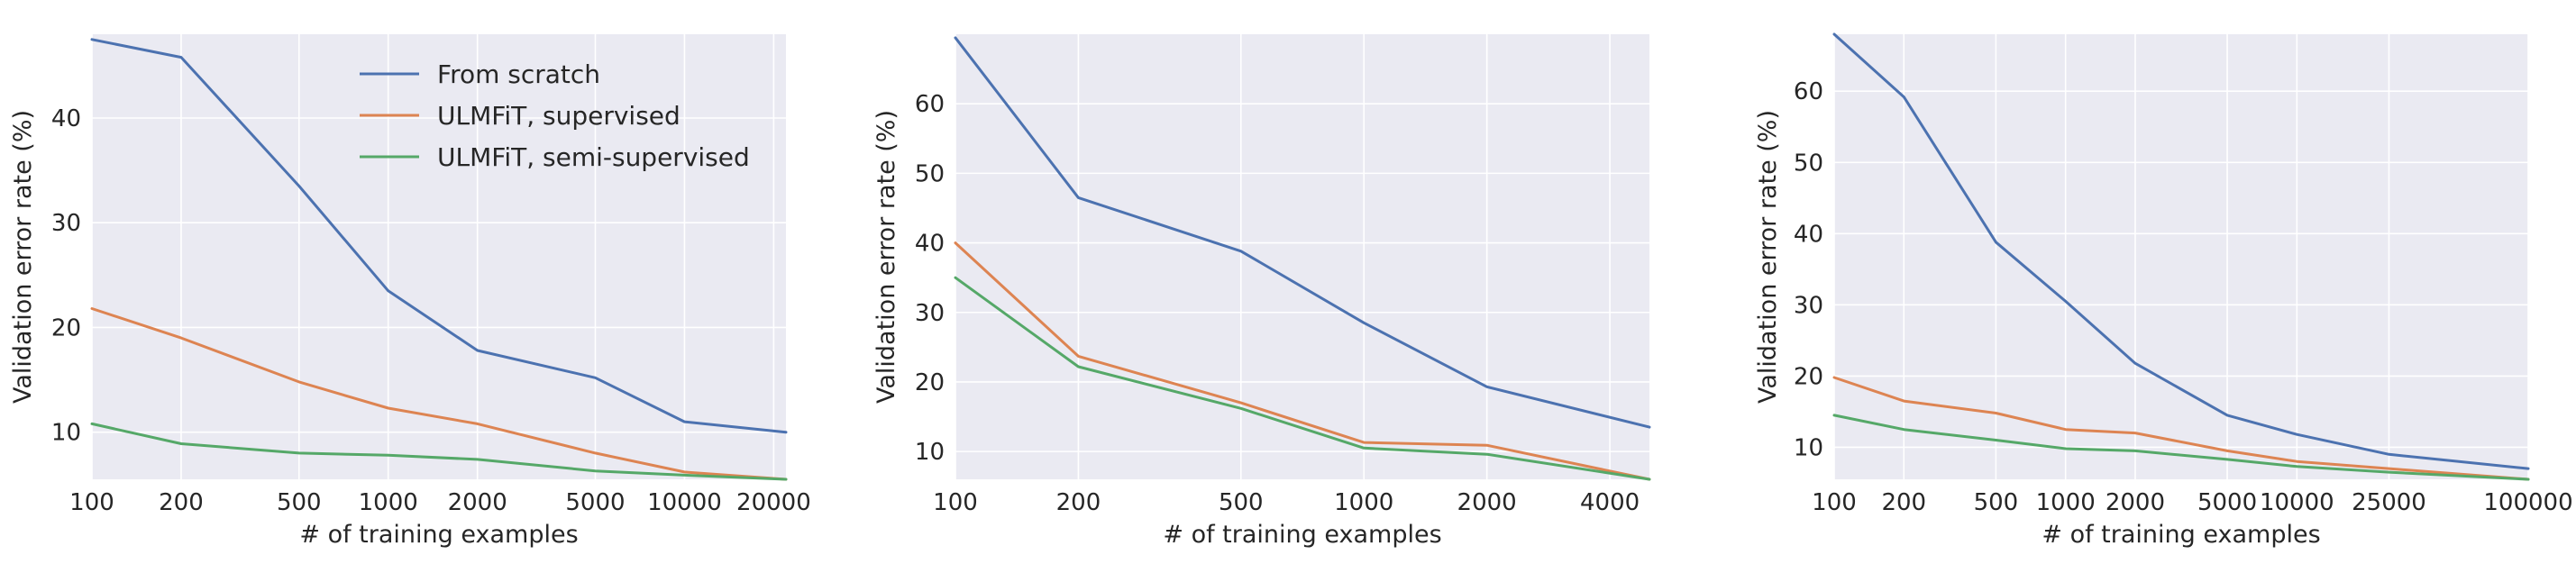 Image resolution: width=2576 pixels, height=564 pixels. I want to click on x-tick-label: 4000, so click(1610, 503).